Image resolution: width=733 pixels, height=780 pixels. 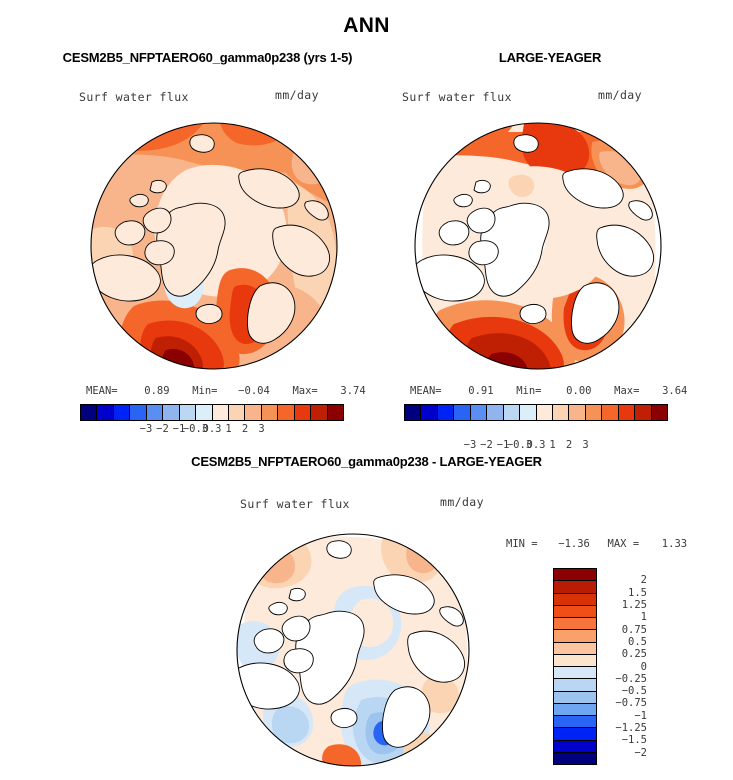 What do you see at coordinates (305, 391) in the screenshot?
I see `max-label-model: Max=` at bounding box center [305, 391].